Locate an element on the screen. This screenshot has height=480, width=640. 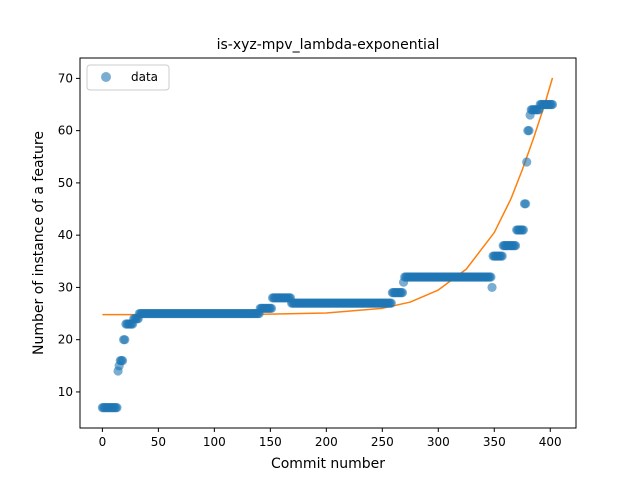
y-axis-ticks: 10 20 30 40 50 60 70 is located at coordinates (69, 235).